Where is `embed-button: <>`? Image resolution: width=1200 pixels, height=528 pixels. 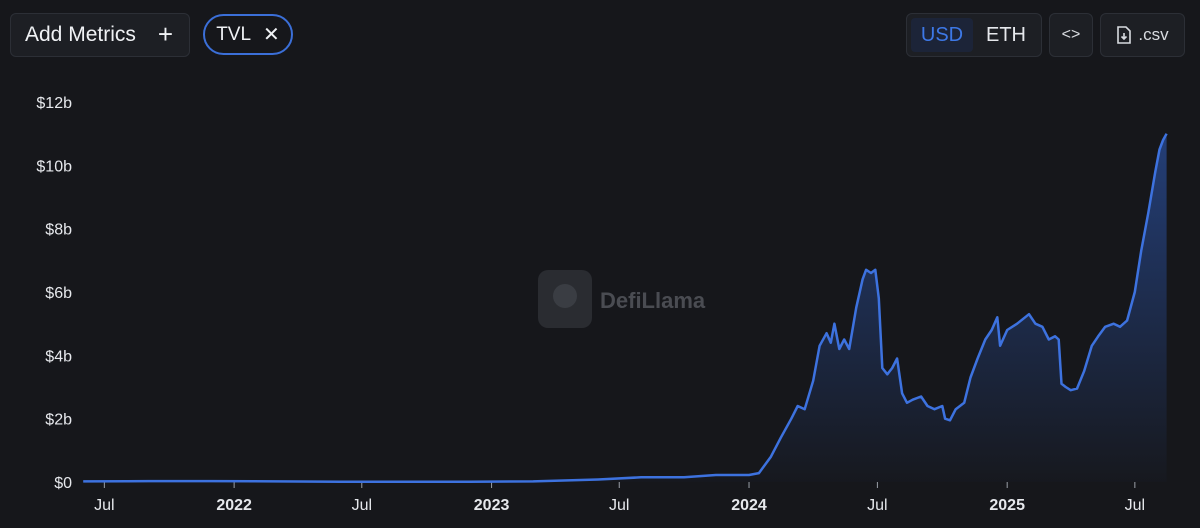 embed-button: <> is located at coordinates (1071, 35).